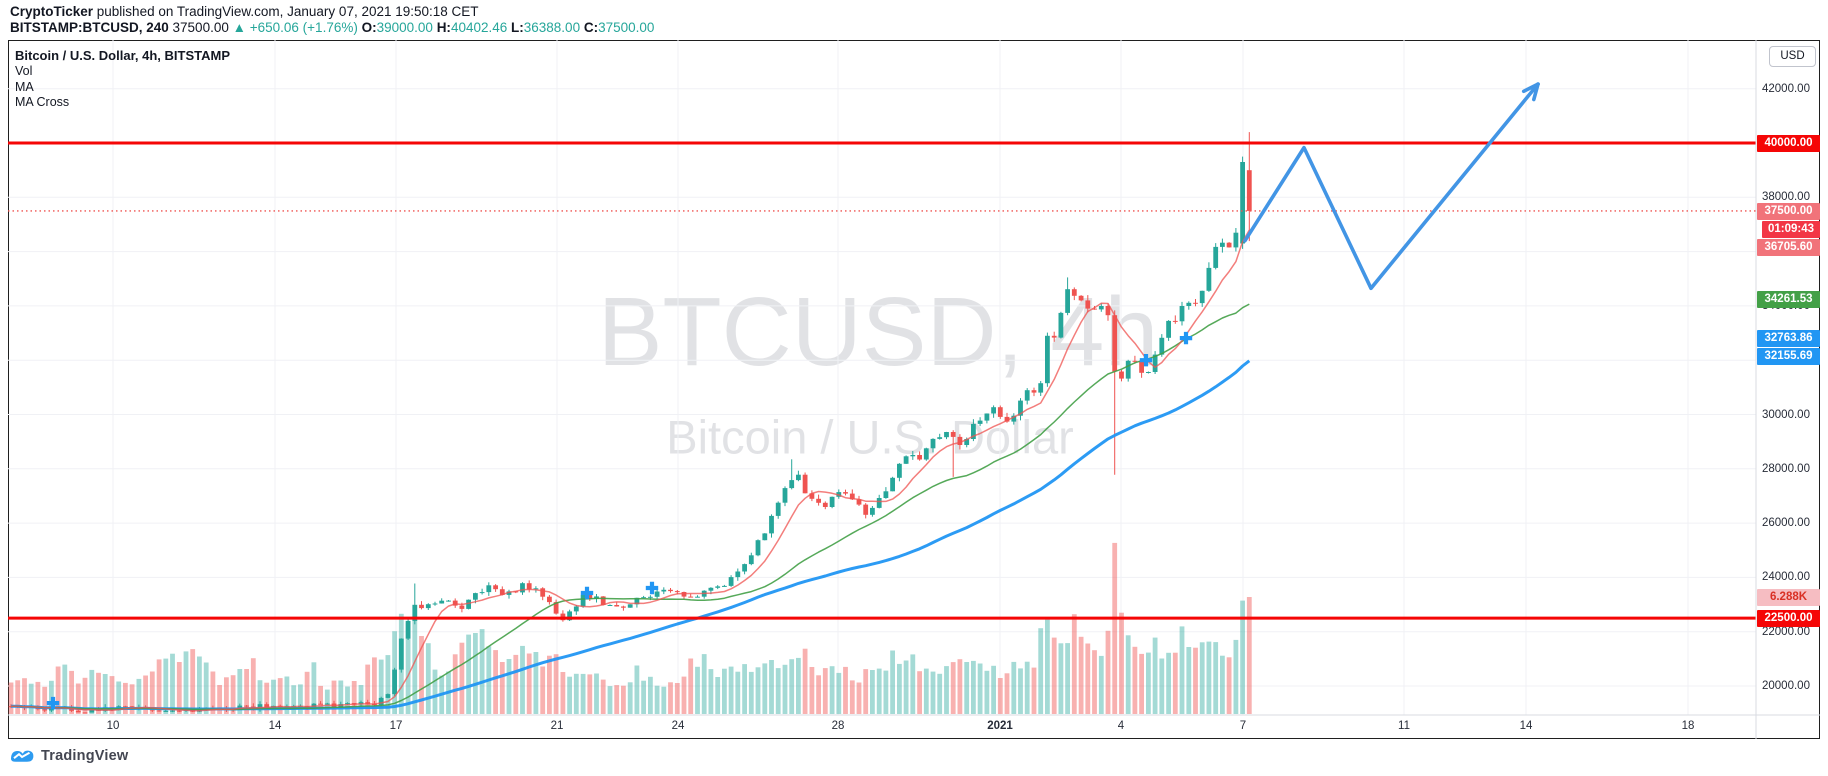 The height and width of the screenshot is (776, 1828). What do you see at coordinates (1788, 618) in the screenshot?
I see `price-axis-badge: 22500.00` at bounding box center [1788, 618].